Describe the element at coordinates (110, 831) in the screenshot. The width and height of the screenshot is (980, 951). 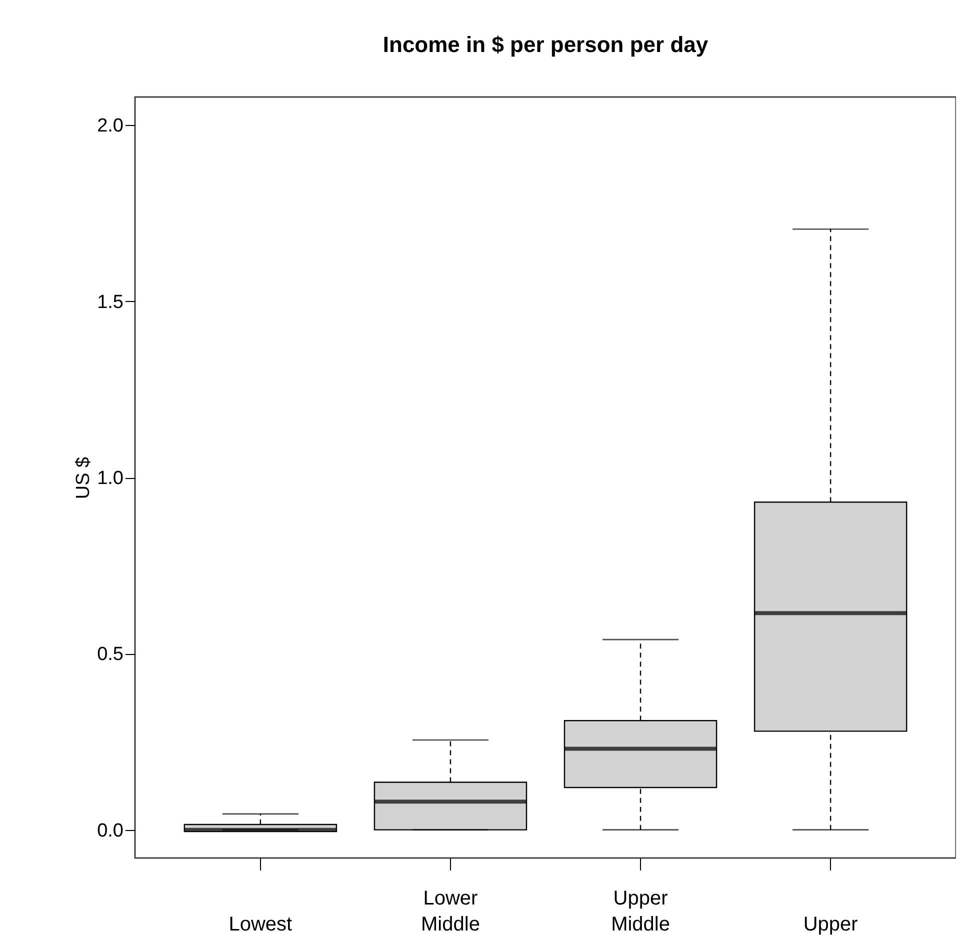
I see `y-tick-label: 0.0` at that location.